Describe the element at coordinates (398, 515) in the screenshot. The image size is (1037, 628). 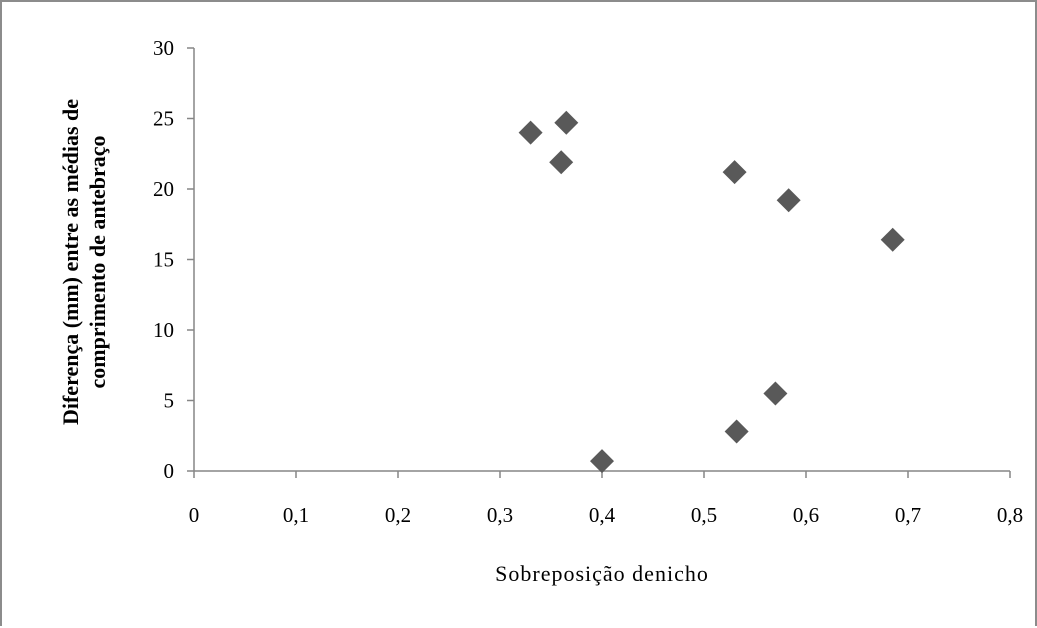
I see `x-tick-label: 0,2` at that location.